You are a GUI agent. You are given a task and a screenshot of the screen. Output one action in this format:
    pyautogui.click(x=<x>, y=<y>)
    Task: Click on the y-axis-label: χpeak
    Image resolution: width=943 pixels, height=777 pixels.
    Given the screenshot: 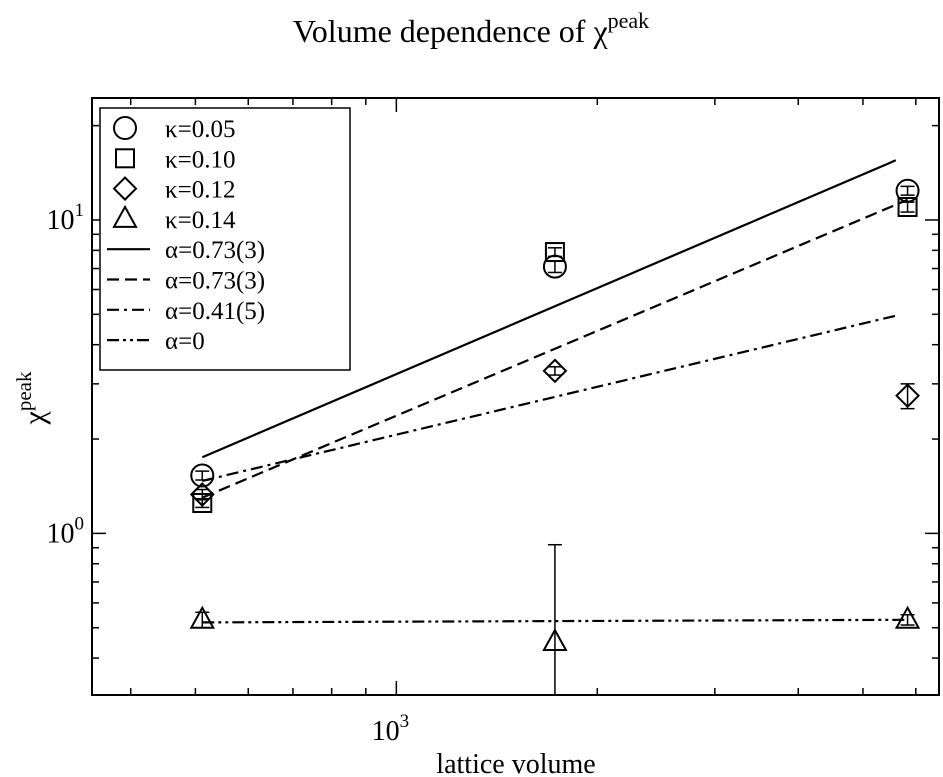 What is the action you would take?
    pyautogui.click(x=31, y=398)
    